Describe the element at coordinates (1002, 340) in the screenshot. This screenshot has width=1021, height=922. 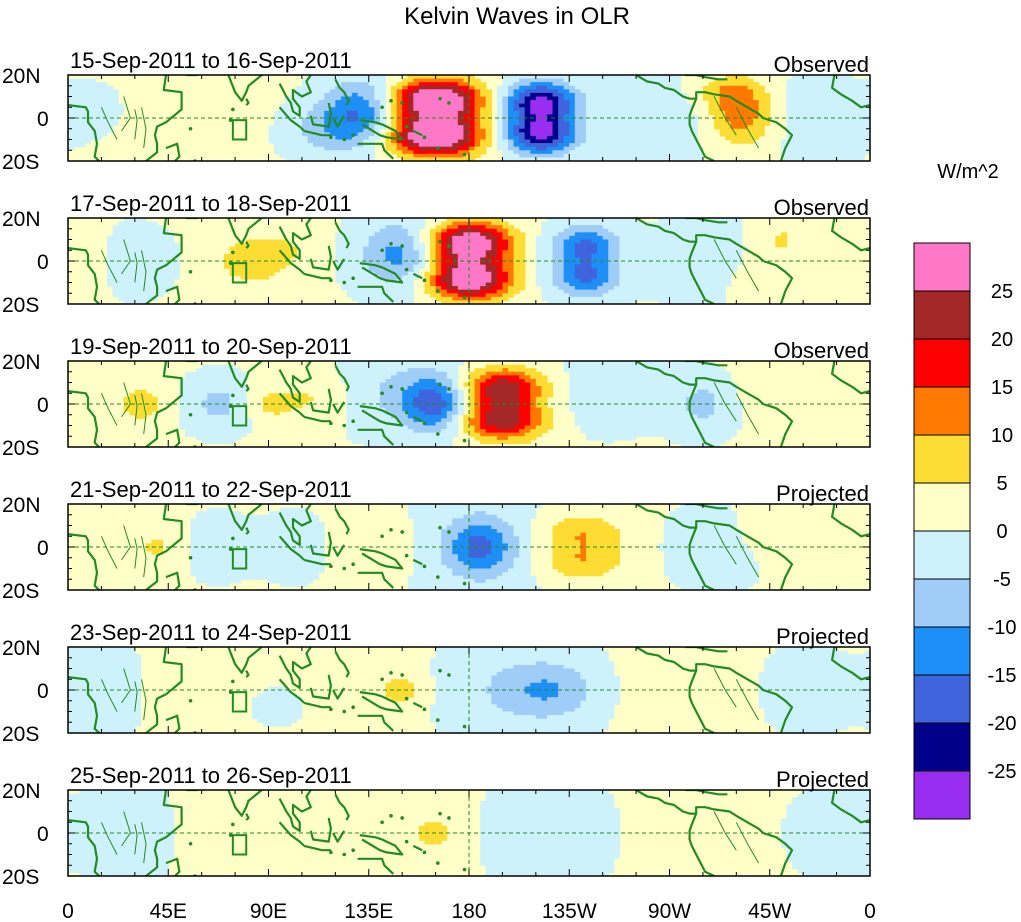
I see `colorbar-level-label: 20` at that location.